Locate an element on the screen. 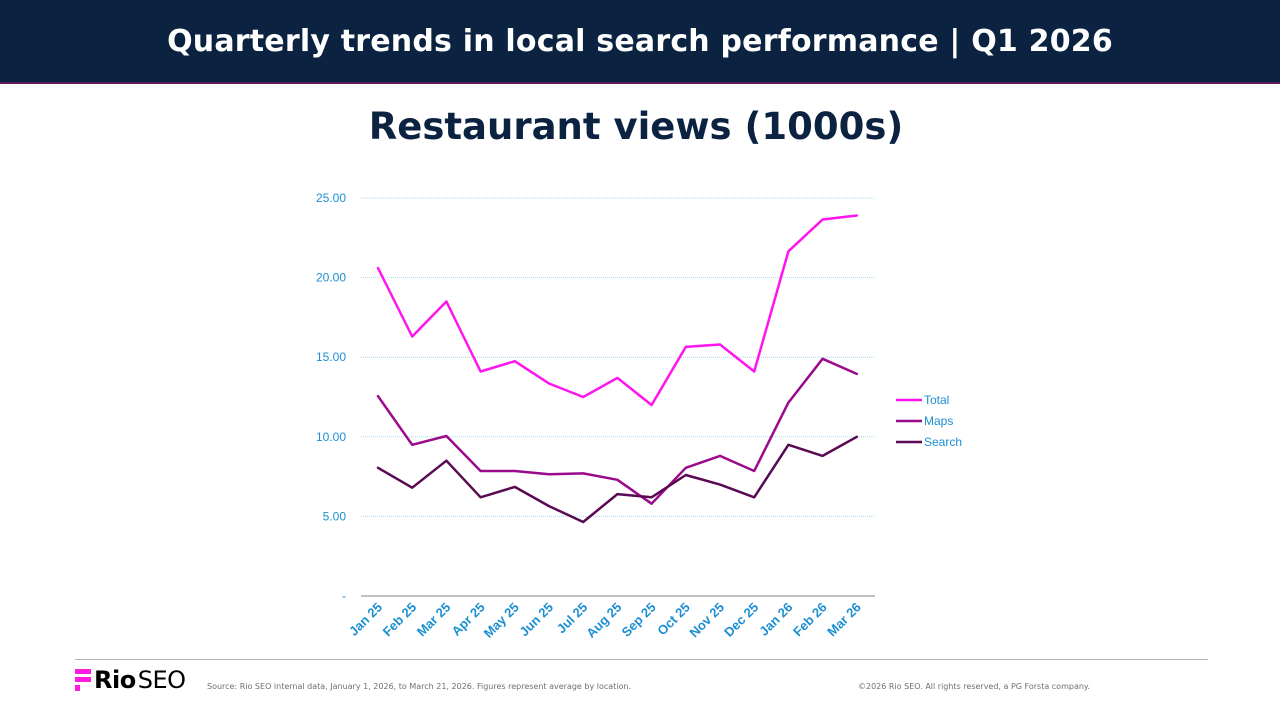 This screenshot has width=1280, height=720. series-line-total is located at coordinates (617, 310).